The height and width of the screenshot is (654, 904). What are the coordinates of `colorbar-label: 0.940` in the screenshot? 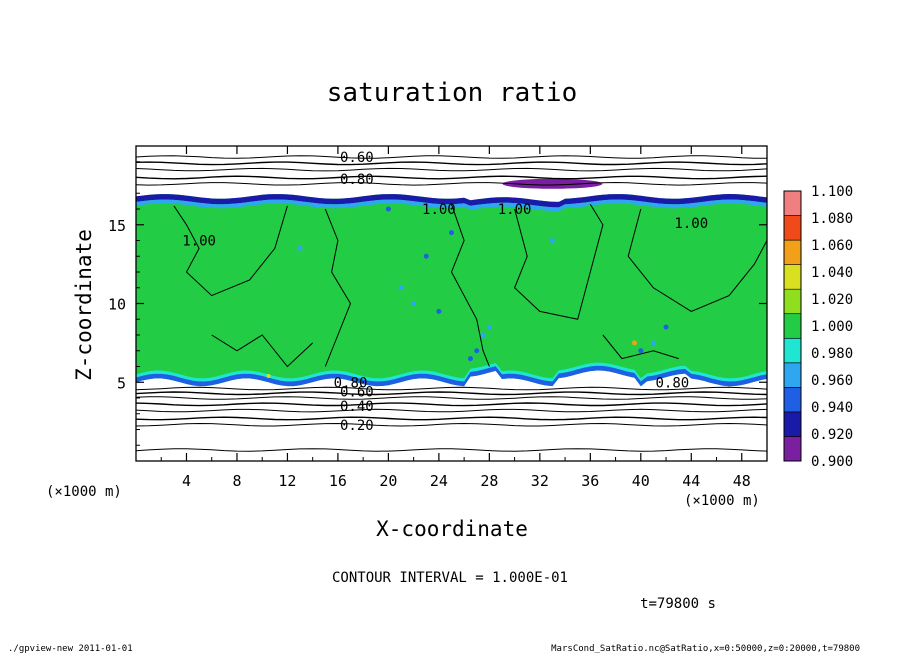 It's located at (832, 408).